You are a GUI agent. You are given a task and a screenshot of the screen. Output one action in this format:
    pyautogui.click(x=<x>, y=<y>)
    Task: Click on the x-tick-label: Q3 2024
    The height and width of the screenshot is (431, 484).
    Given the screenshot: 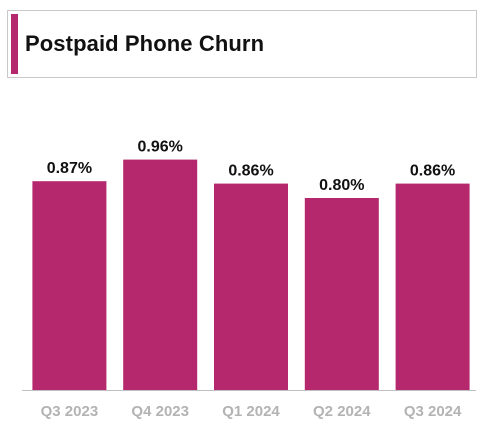 What is the action you would take?
    pyautogui.click(x=433, y=411)
    